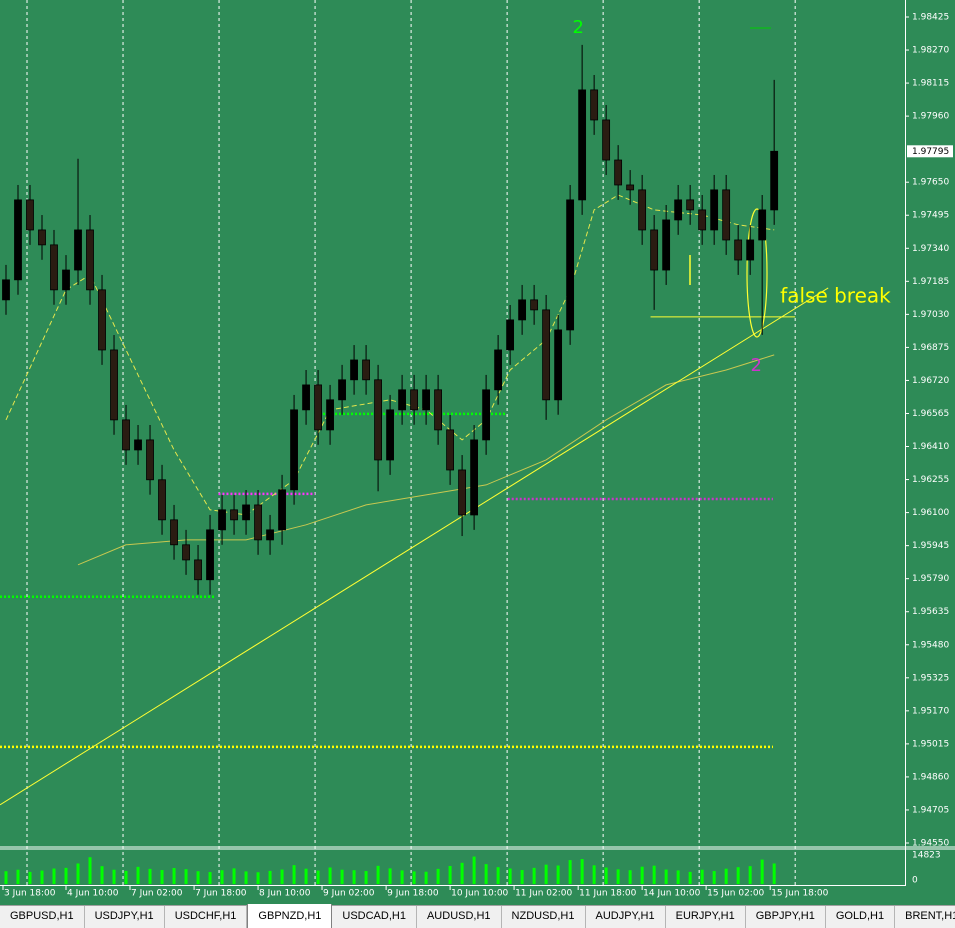 The height and width of the screenshot is (928, 955). I want to click on x-tick-label: 15 Jun 02:00, so click(735, 894).